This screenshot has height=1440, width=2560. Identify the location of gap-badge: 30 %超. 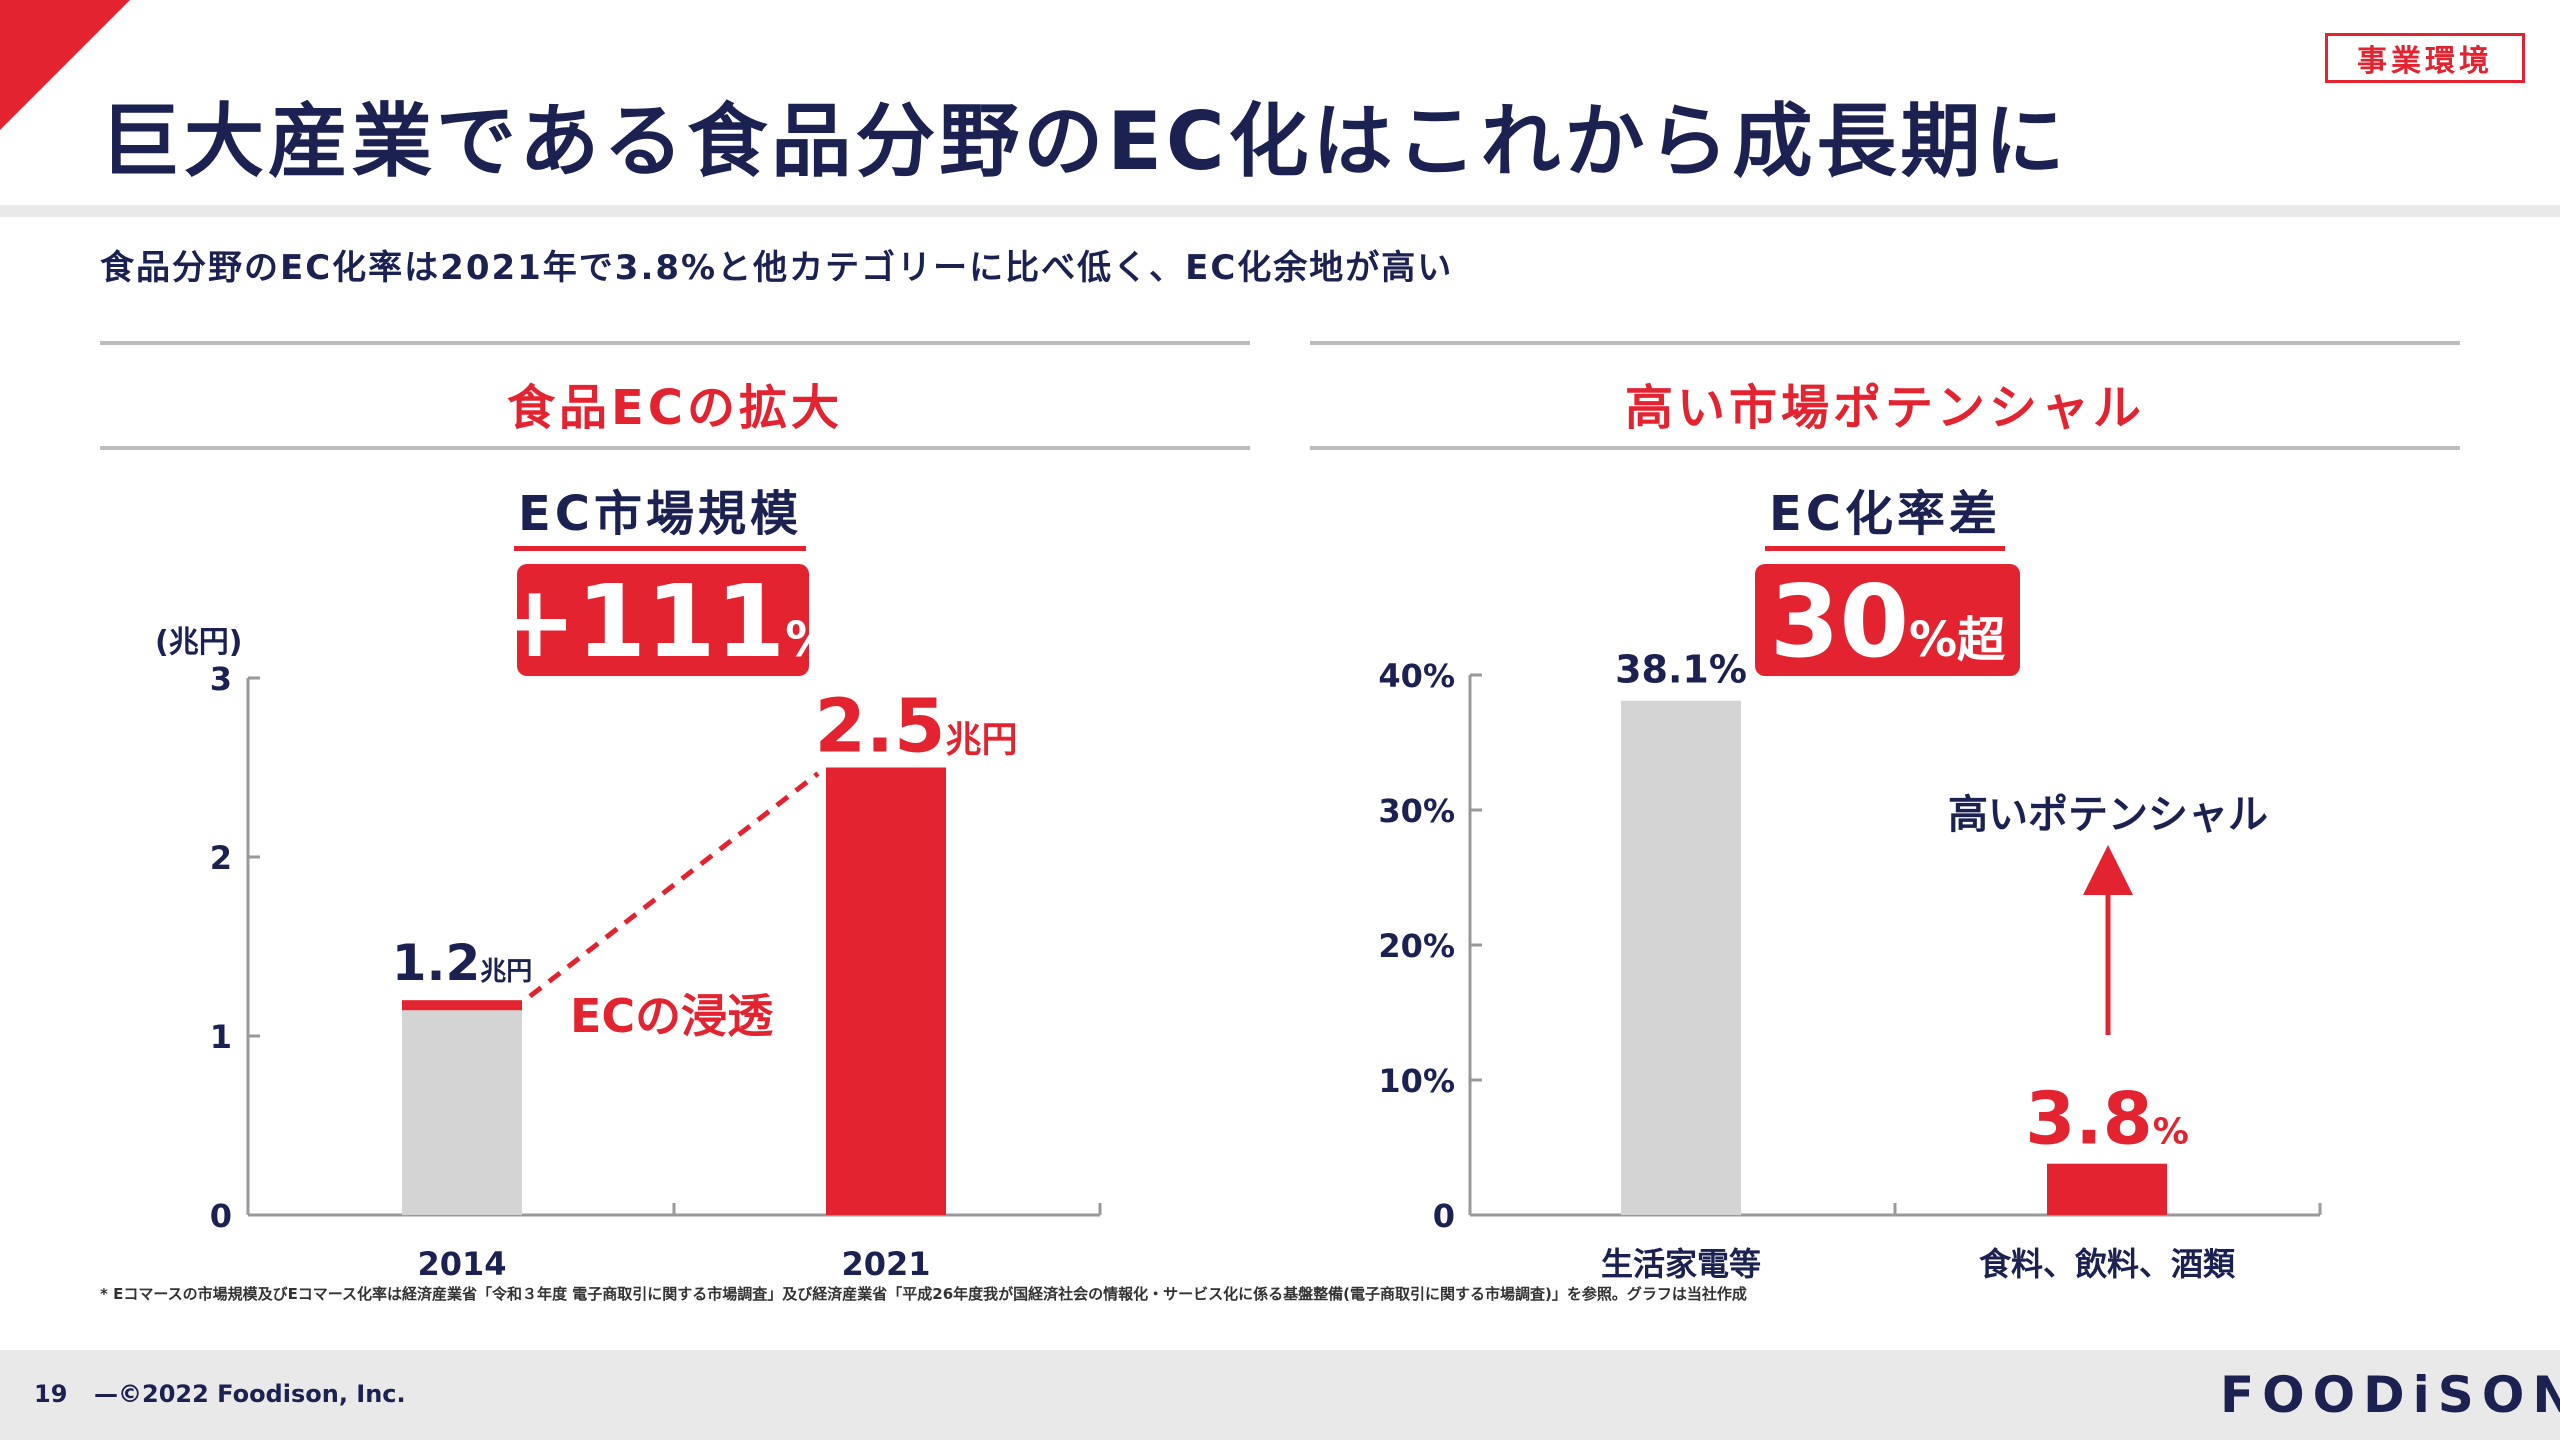
(1887, 622).